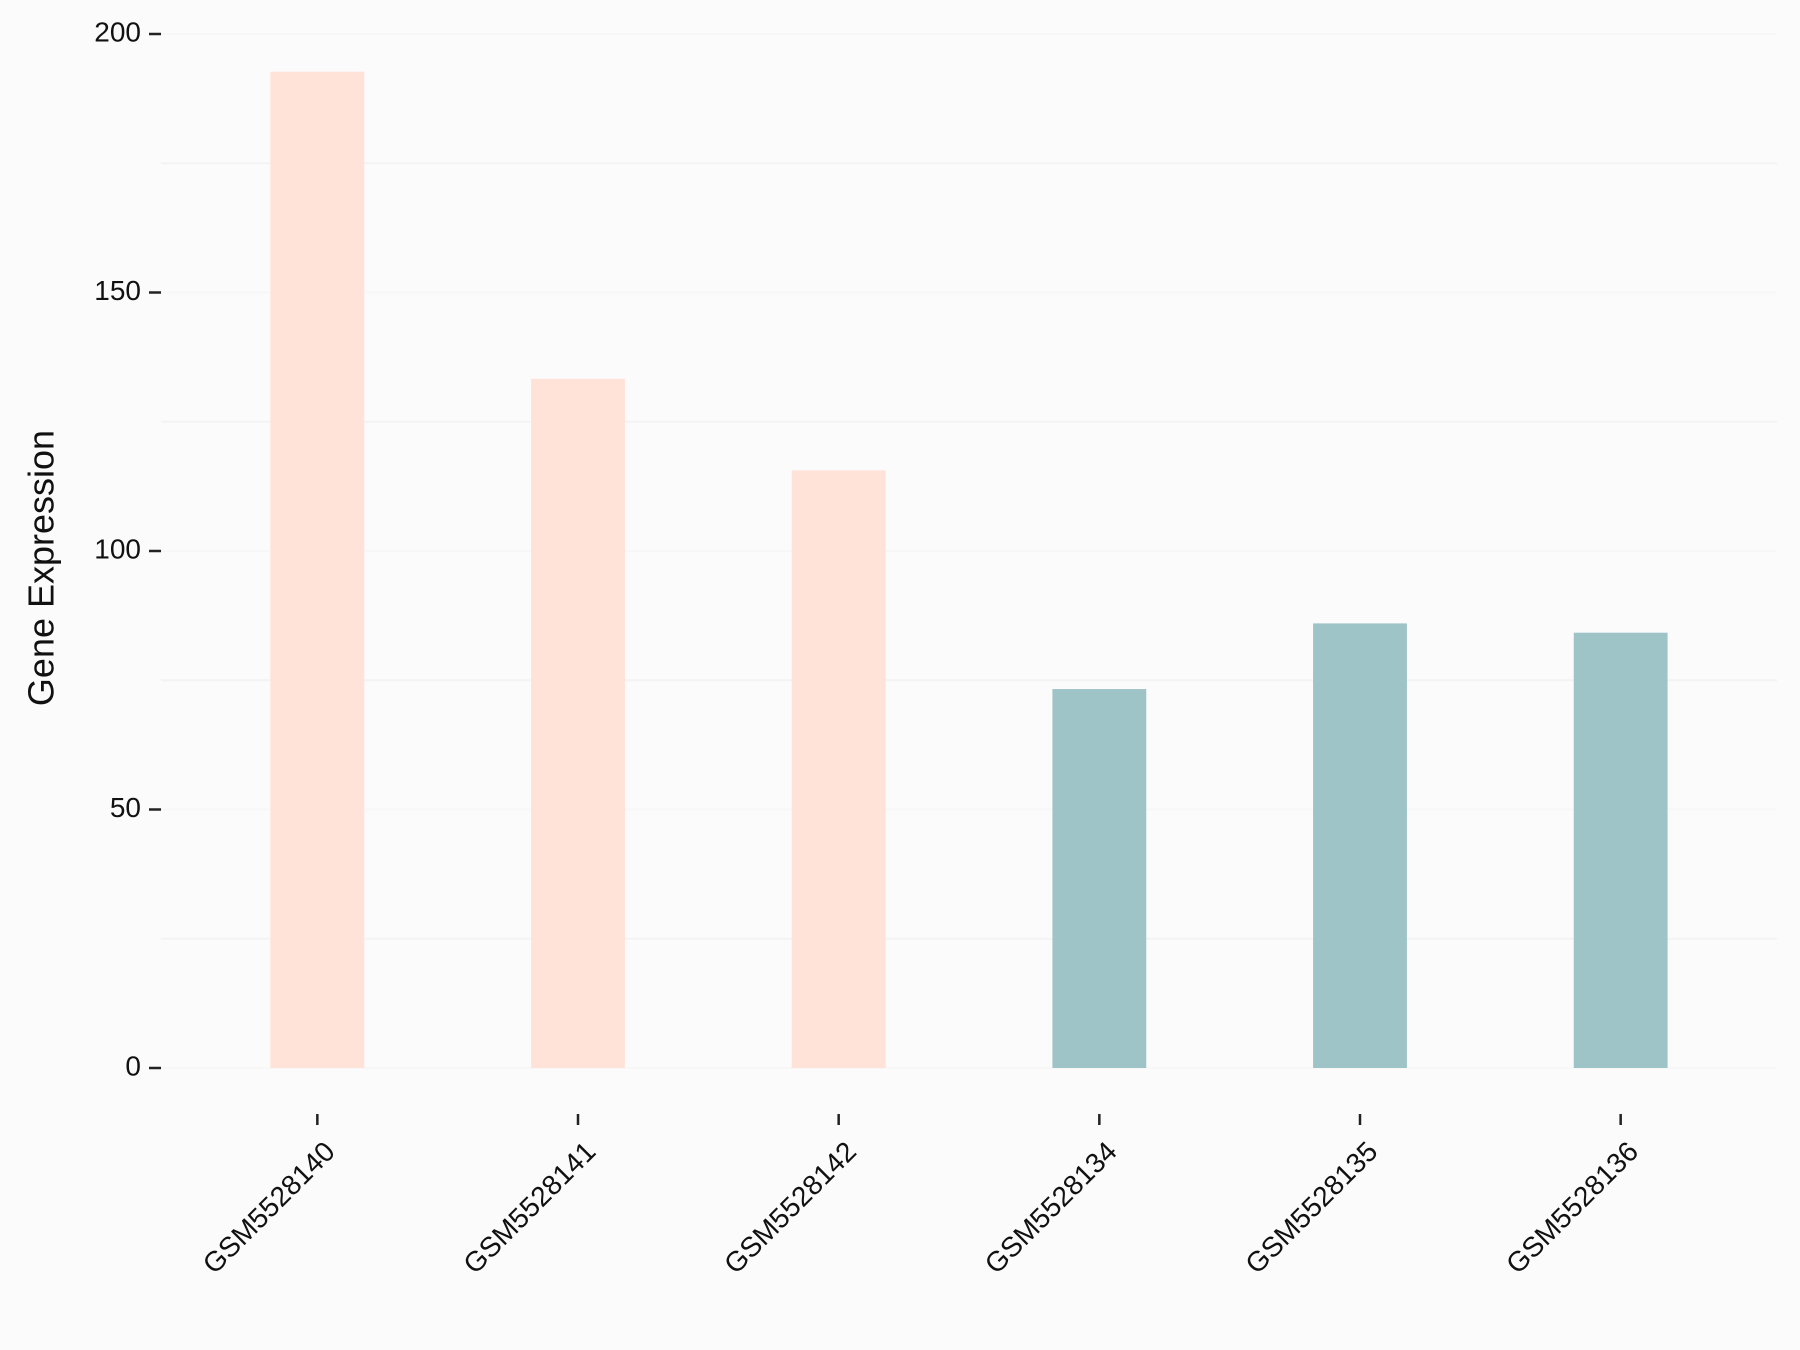 The height and width of the screenshot is (1350, 1800). What do you see at coordinates (117, 31) in the screenshot?
I see `y-tick-label: 200` at bounding box center [117, 31].